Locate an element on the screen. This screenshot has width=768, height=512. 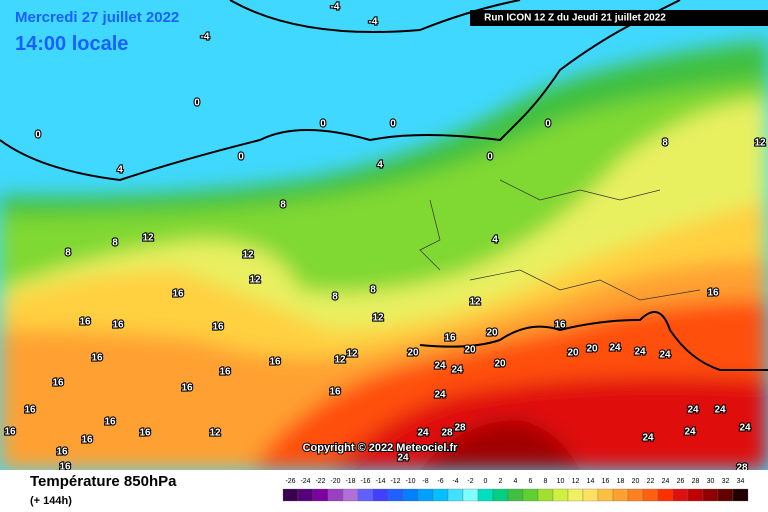
run-info: Run ICON 12 Z du Jeudi 21 juillet 2022 is located at coordinates (575, 18).